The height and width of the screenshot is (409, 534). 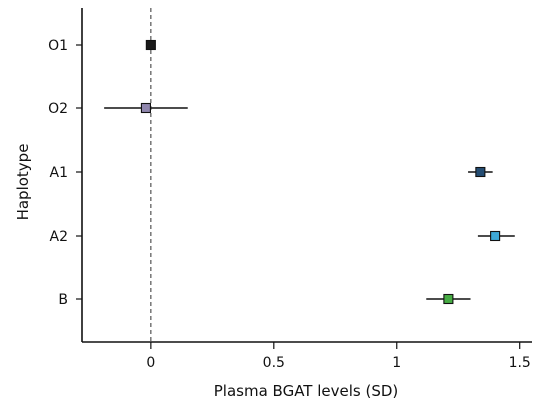 I want to click on point-a1, so click(x=480, y=172).